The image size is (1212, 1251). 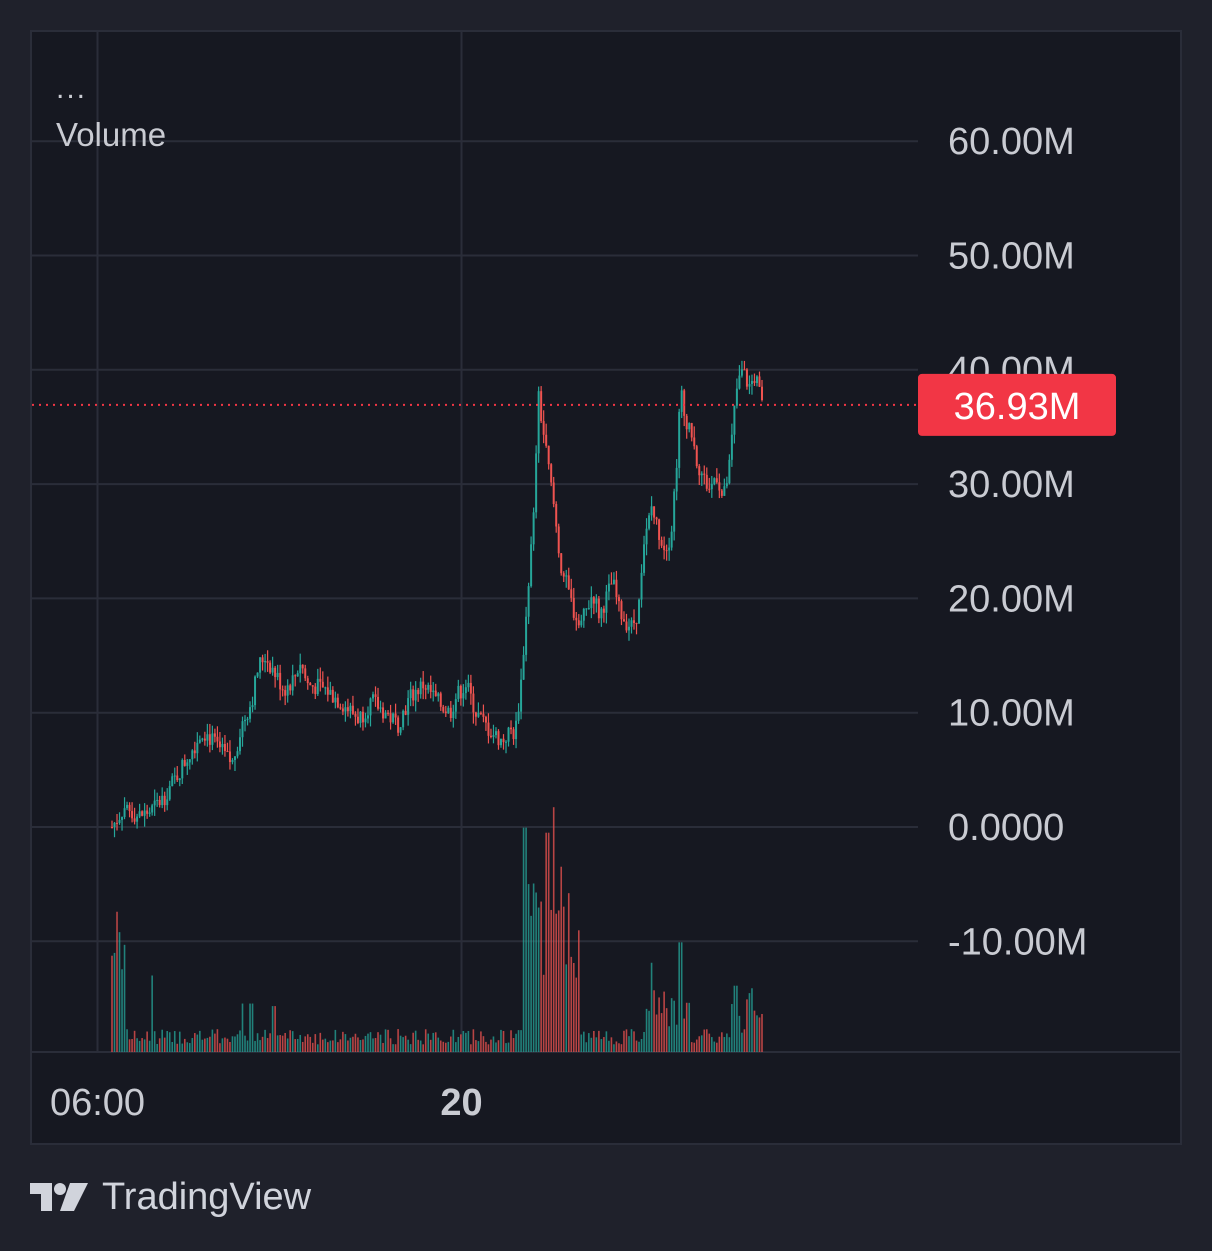 I want to click on y-tick-label: 60.00M, so click(x=1011, y=142).